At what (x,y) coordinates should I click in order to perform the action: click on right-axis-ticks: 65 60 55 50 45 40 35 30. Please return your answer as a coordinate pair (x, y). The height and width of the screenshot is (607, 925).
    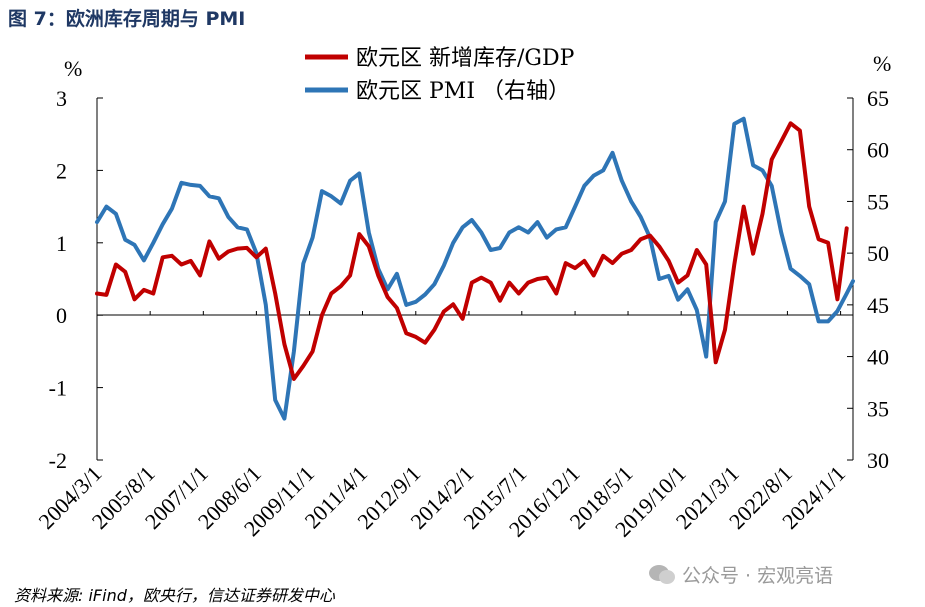
    Looking at the image, I should click on (868, 279).